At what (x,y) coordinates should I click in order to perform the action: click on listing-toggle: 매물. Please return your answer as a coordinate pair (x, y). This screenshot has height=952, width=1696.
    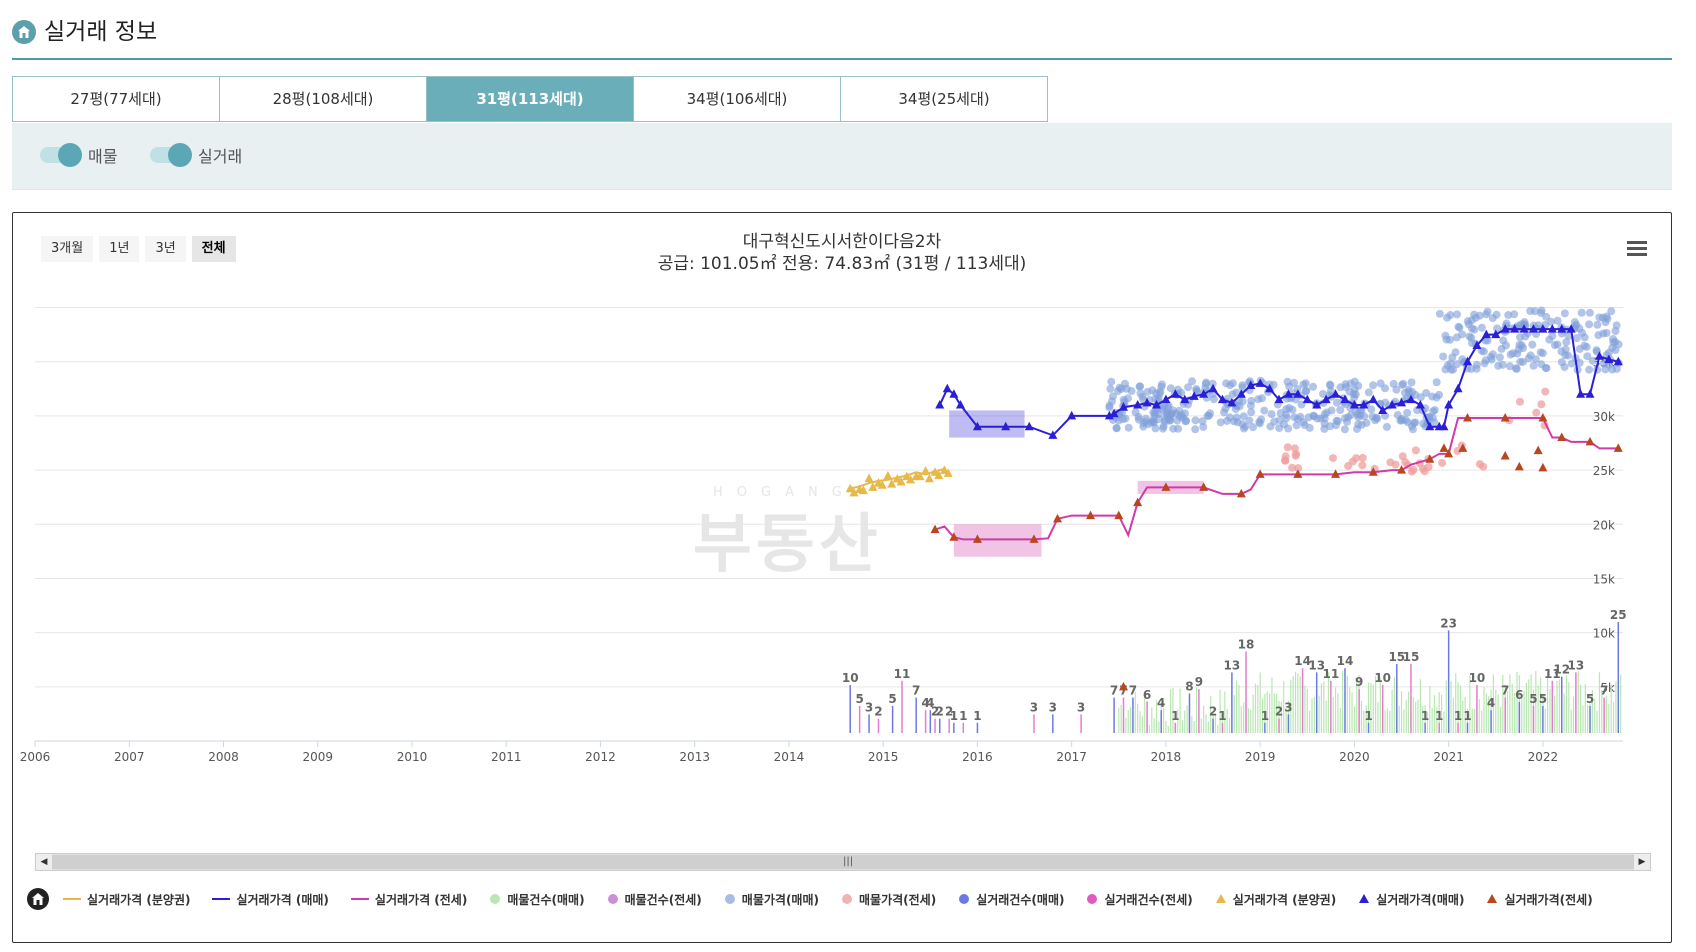
    Looking at the image, I should click on (78, 155).